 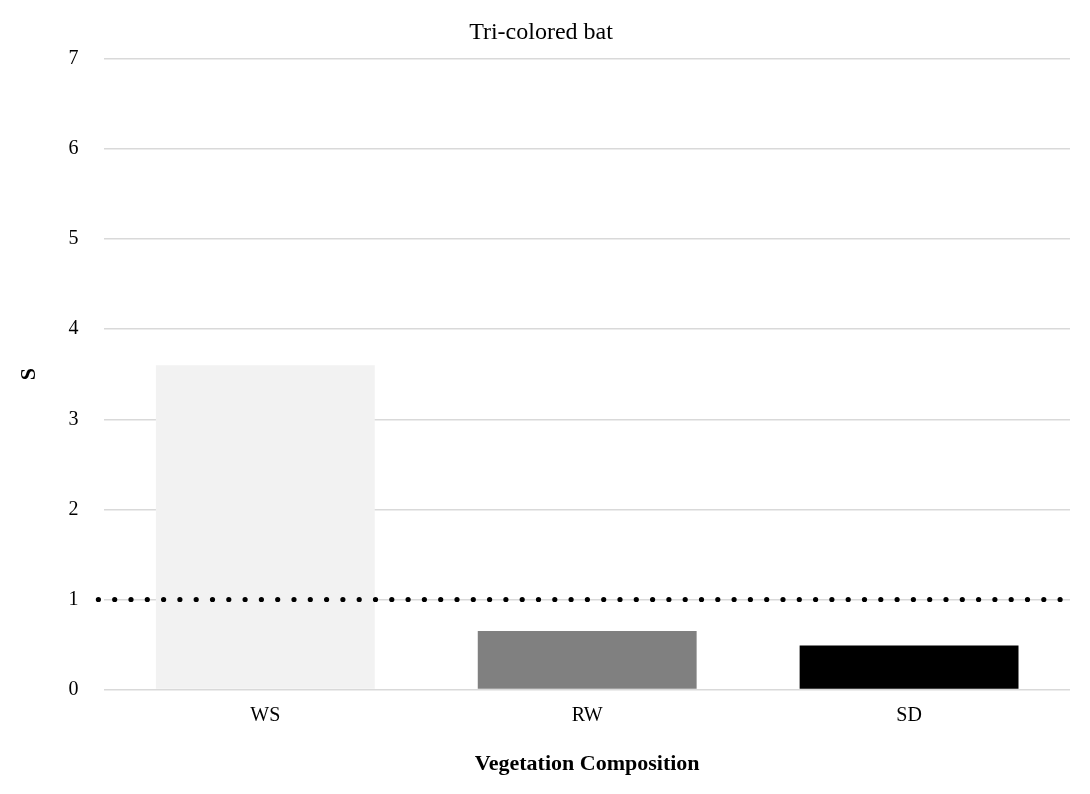 I want to click on y-tick-label: 1, so click(x=73, y=597).